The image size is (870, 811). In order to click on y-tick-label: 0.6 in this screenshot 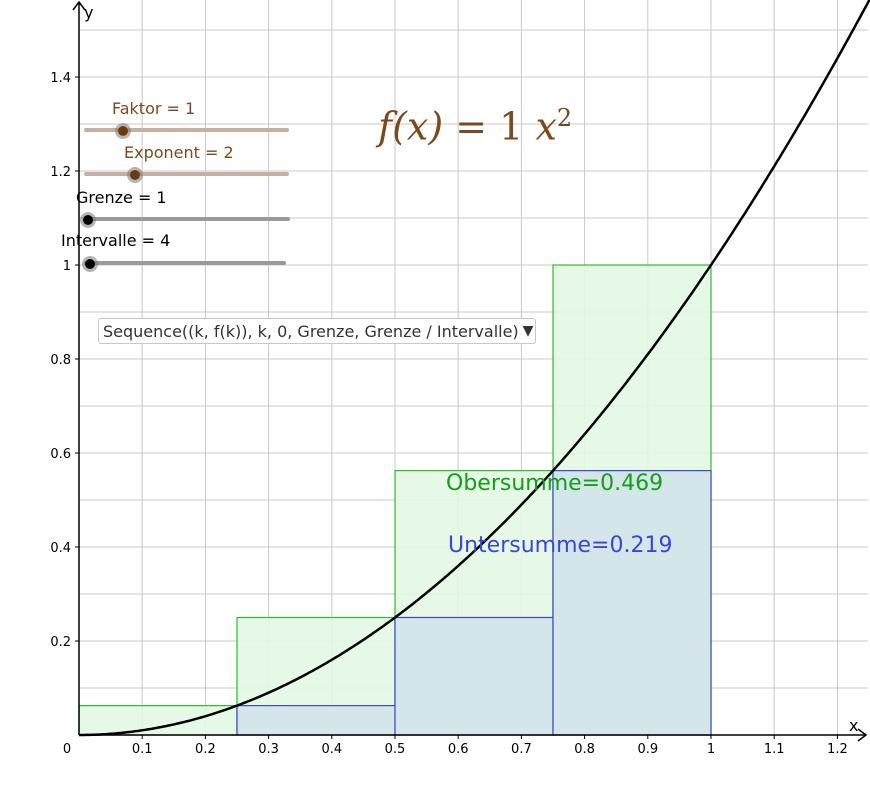, I will do `click(60, 454)`.